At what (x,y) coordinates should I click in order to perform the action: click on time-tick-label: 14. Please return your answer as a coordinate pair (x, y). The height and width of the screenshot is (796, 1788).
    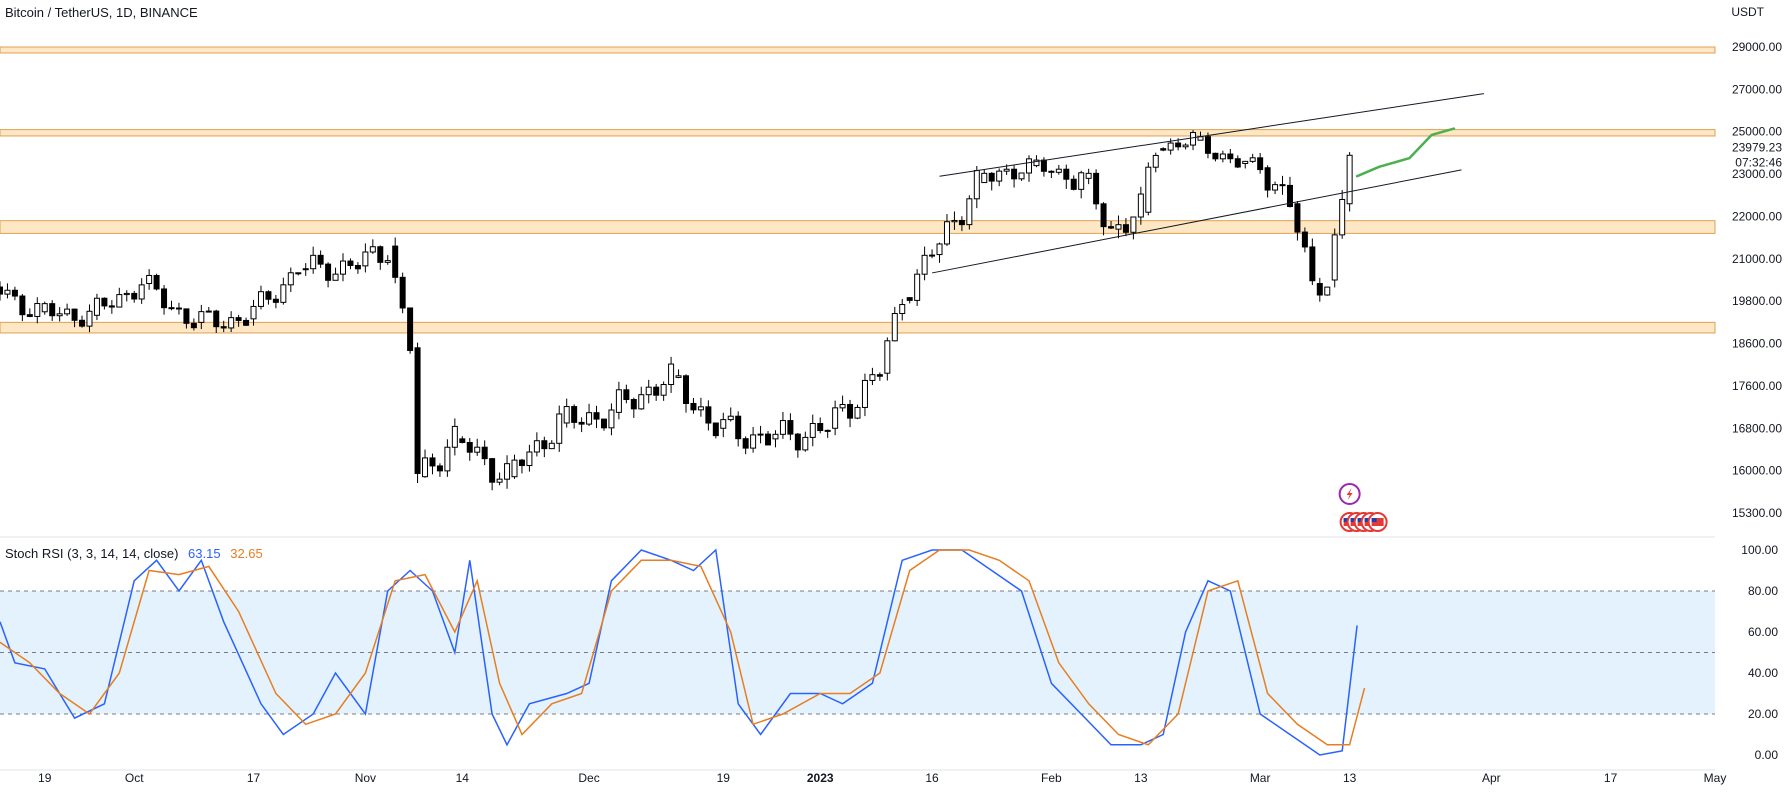
    Looking at the image, I should click on (463, 778).